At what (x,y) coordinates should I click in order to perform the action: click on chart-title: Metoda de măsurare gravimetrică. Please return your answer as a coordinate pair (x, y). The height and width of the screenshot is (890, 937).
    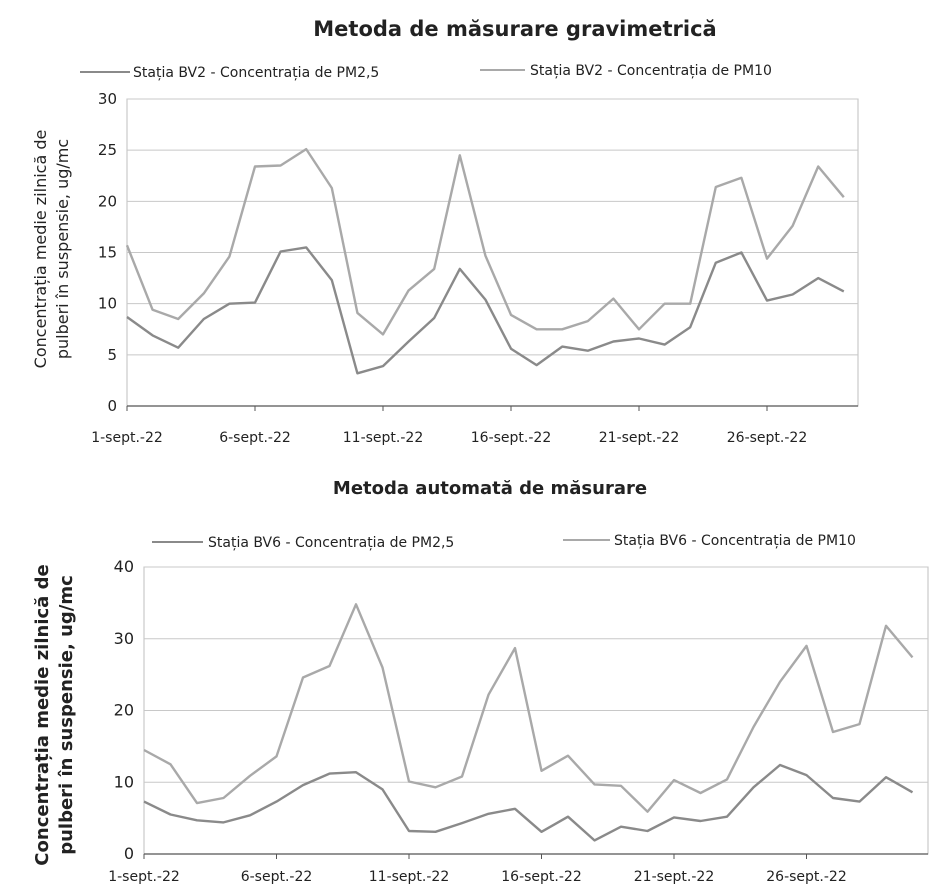
    Looking at the image, I should click on (514, 29).